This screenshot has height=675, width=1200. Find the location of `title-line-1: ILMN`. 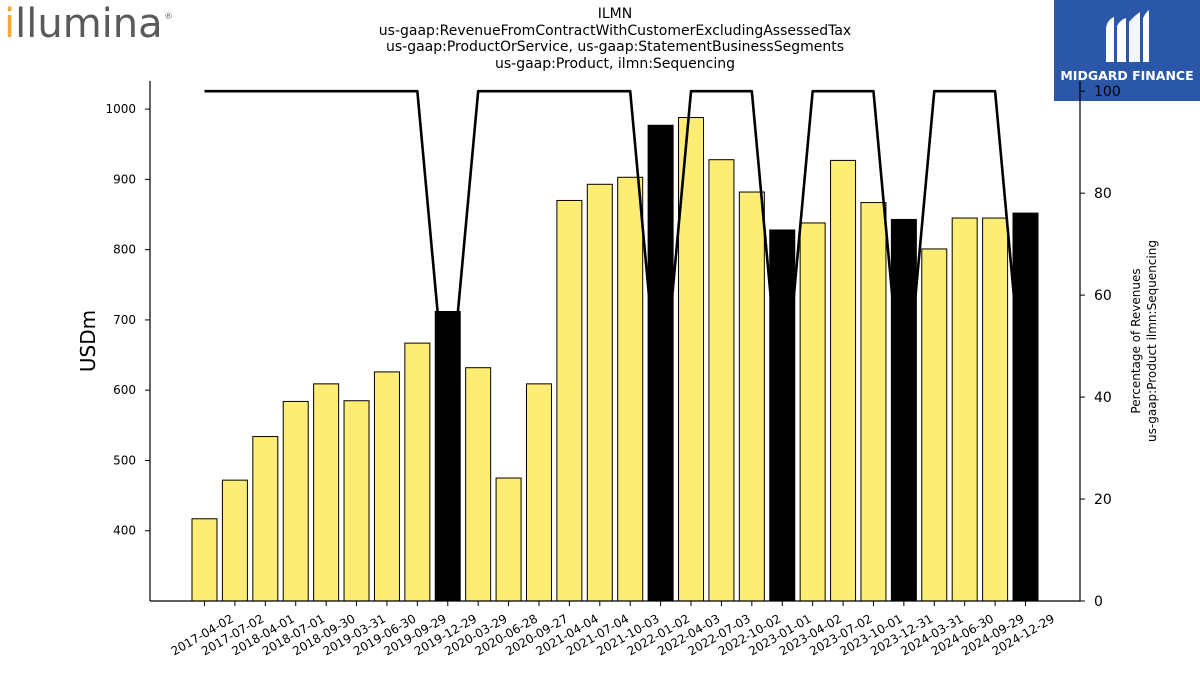

title-line-1: ILMN is located at coordinates (615, 14).